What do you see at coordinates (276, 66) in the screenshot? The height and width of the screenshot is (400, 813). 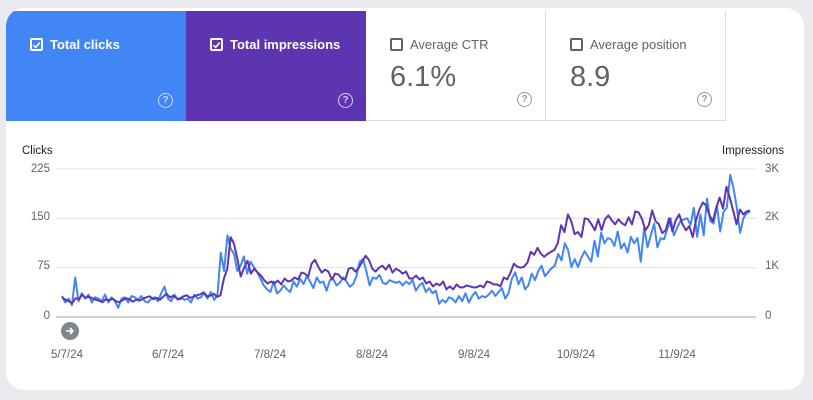 I see `total-impressions-tile: Total impressions ?` at bounding box center [276, 66].